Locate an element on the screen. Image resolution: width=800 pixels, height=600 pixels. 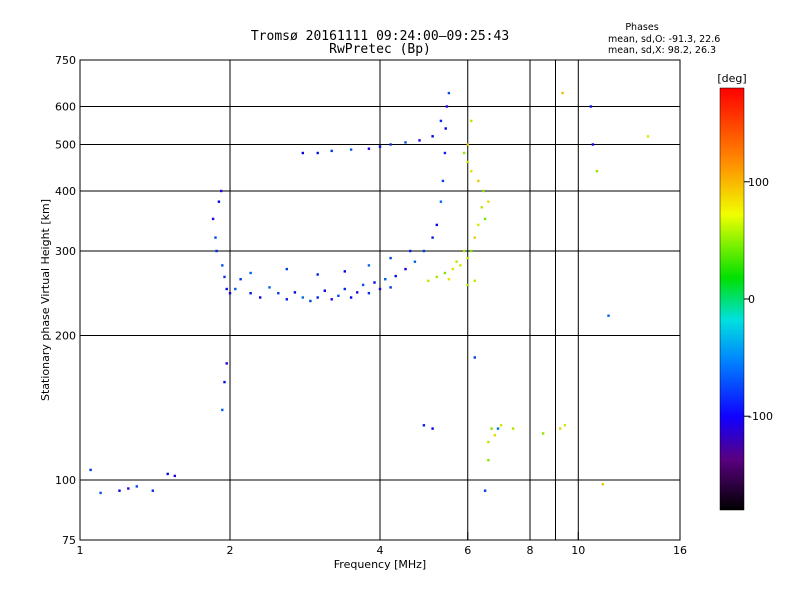
y-tick-label: 600 is located at coordinates (65, 107).